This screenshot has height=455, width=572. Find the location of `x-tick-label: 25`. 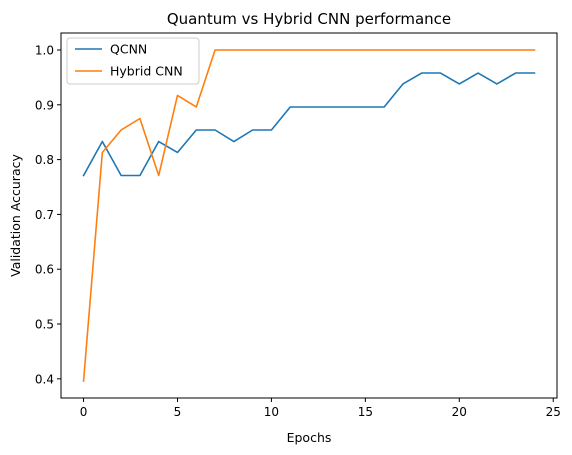

x-tick-label: 25 is located at coordinates (553, 412).